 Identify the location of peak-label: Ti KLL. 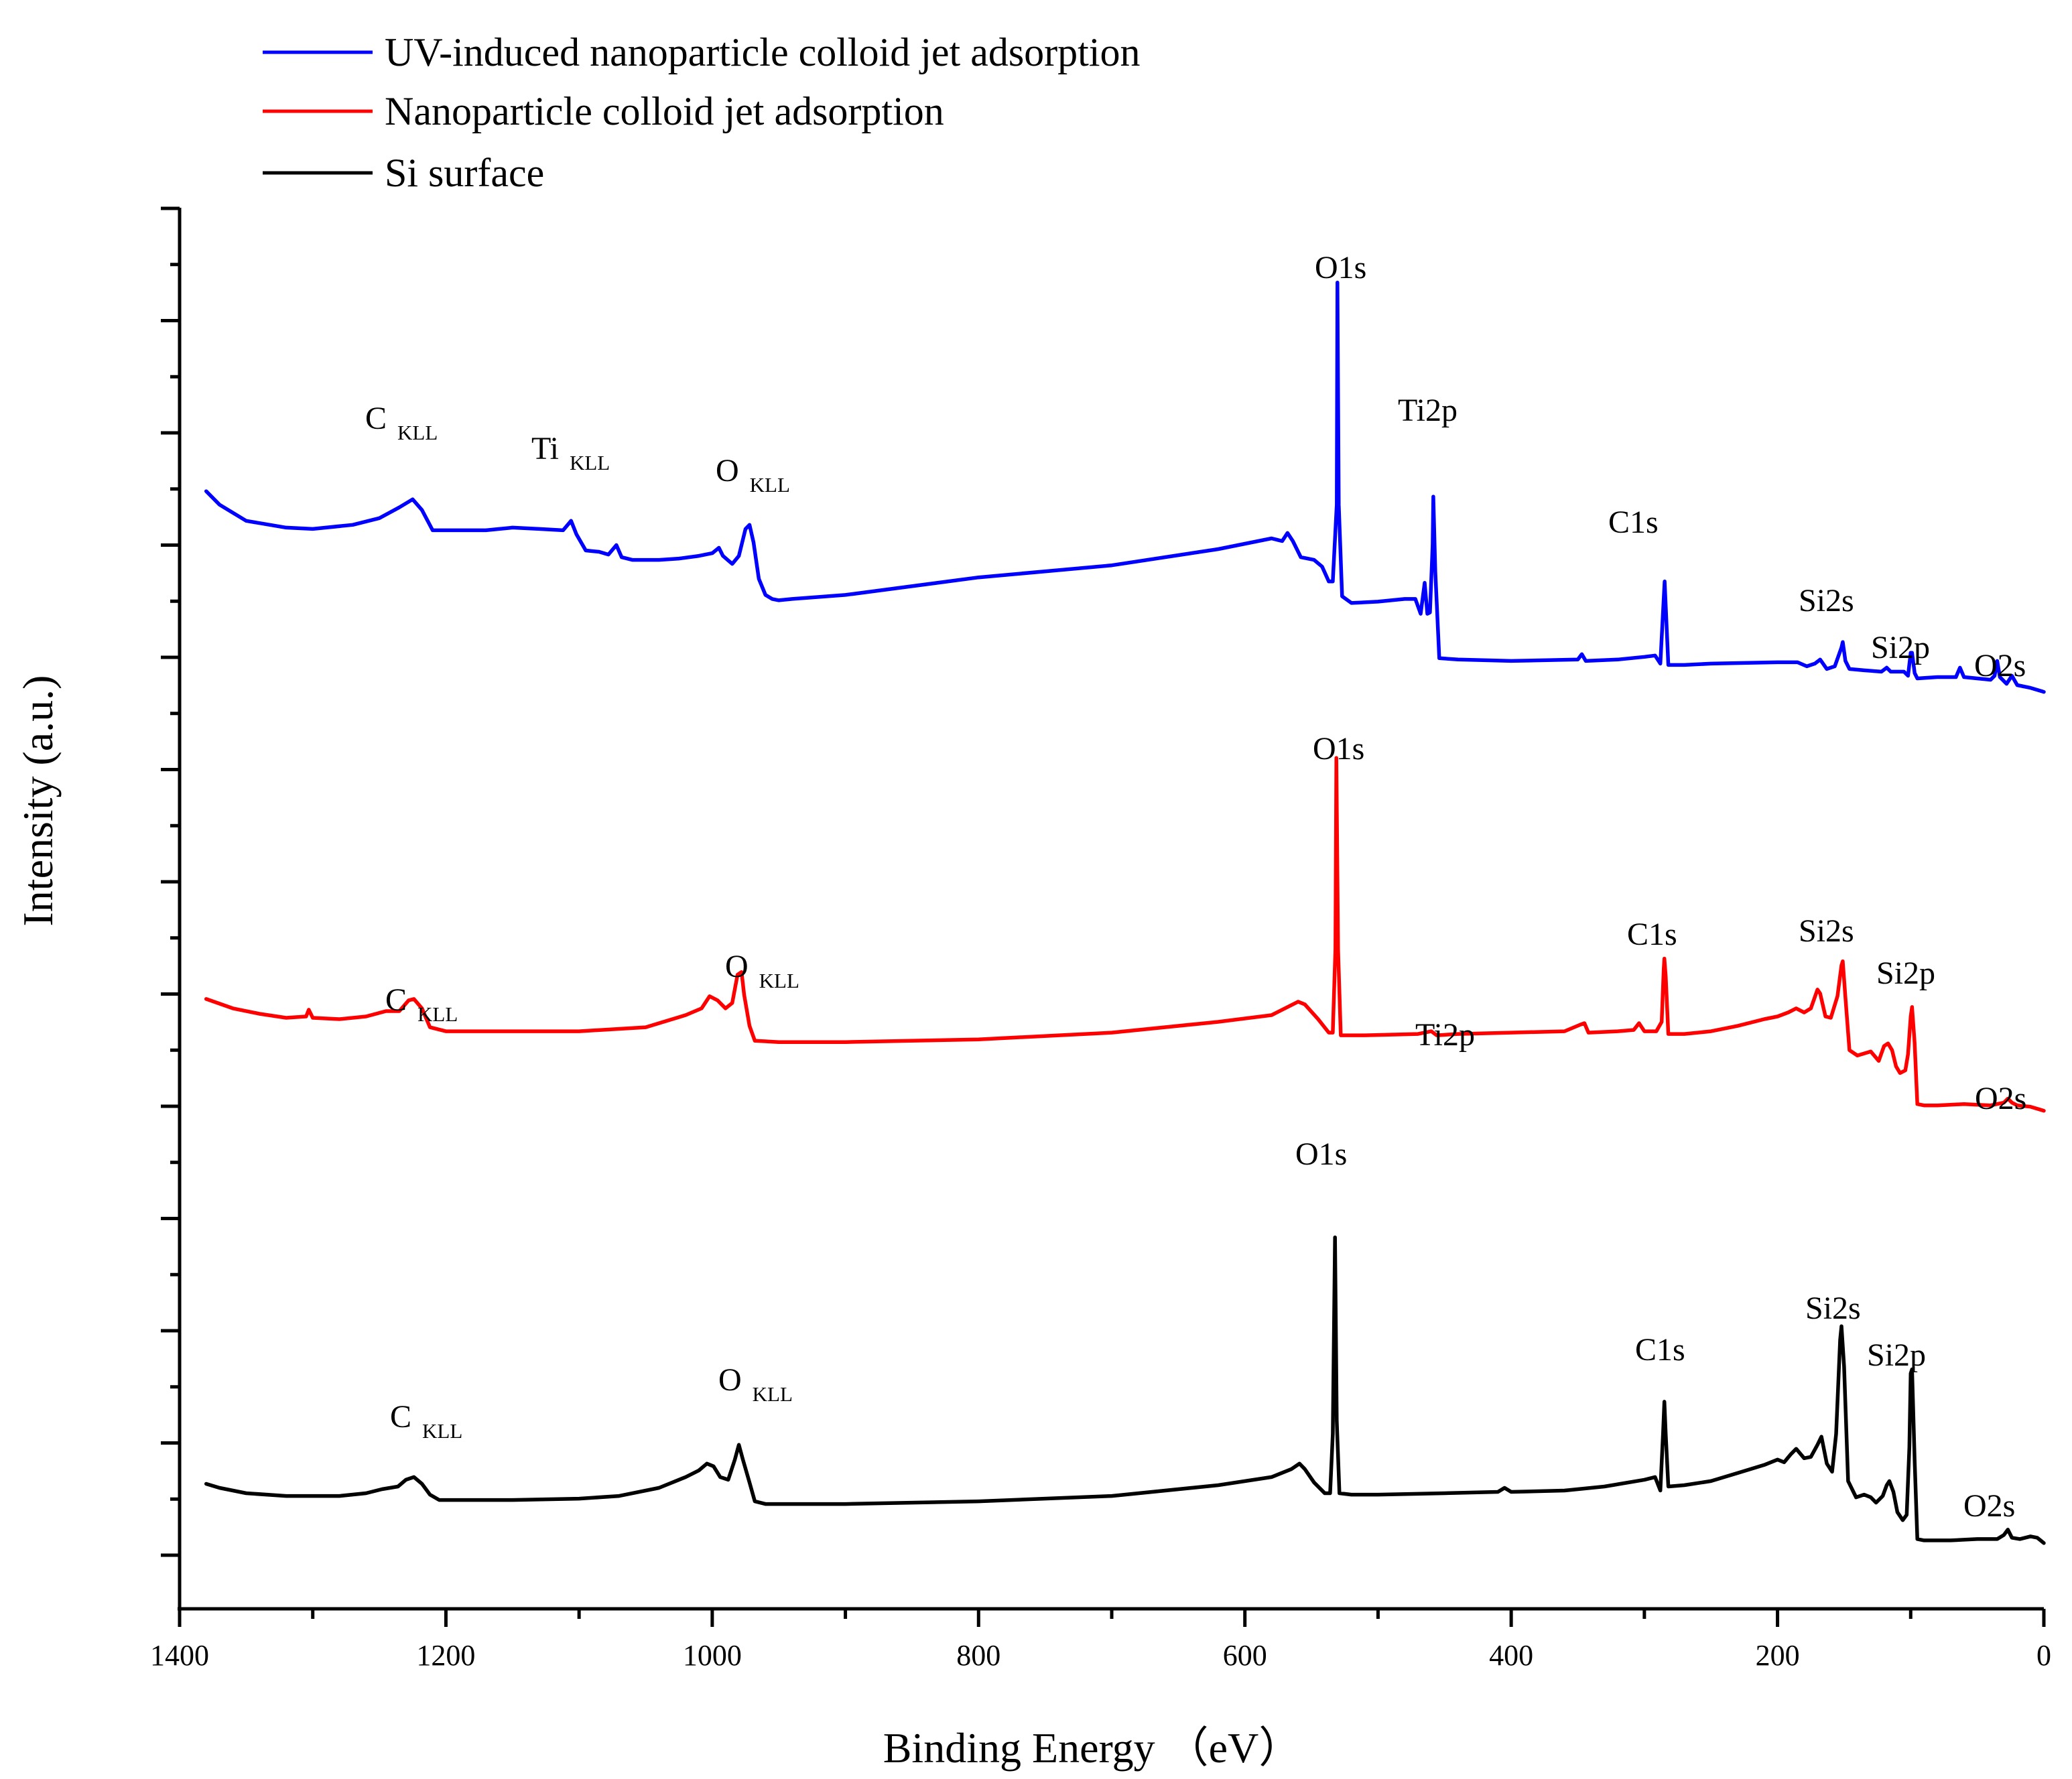
(570, 452).